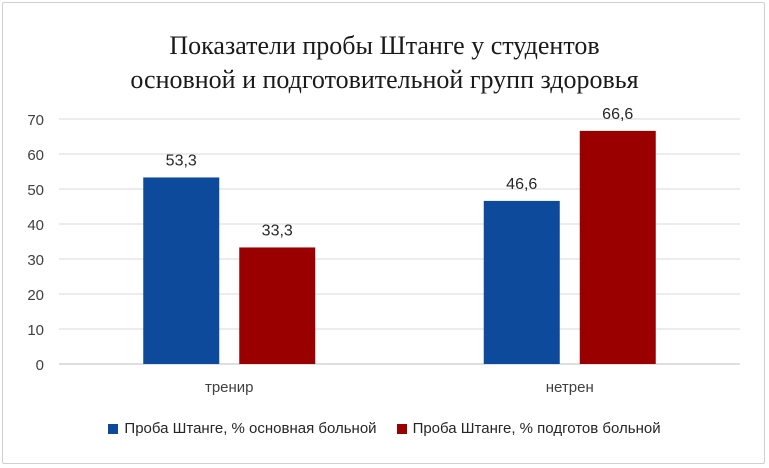 The width and height of the screenshot is (769, 468). I want to click on data-label-series-2-нетрен: 66,6, so click(617, 114).